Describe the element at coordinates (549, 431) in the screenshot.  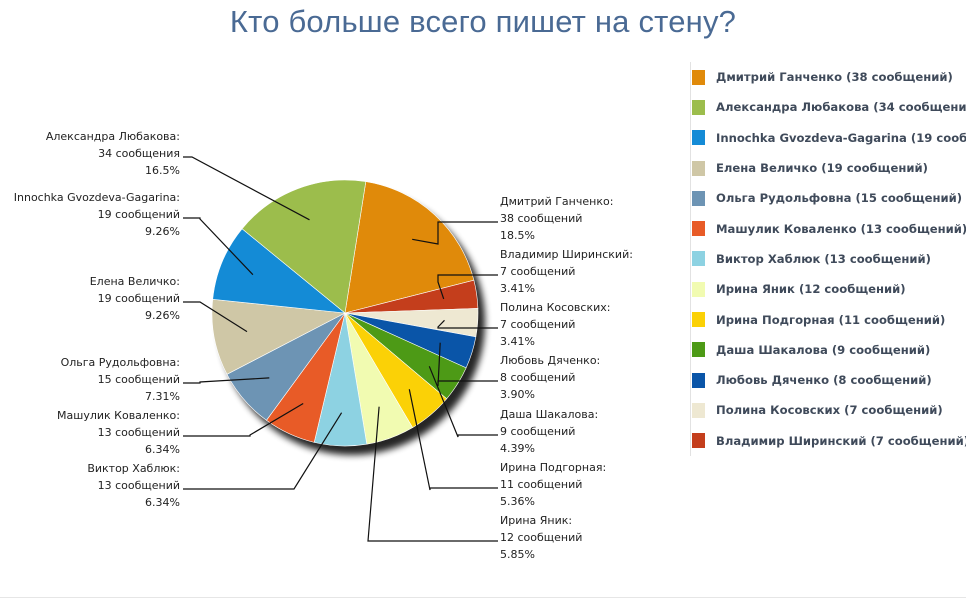
I see `slice-label-даша-шакалова: Даша Шакалова: 9 сообщений 4.39%` at that location.